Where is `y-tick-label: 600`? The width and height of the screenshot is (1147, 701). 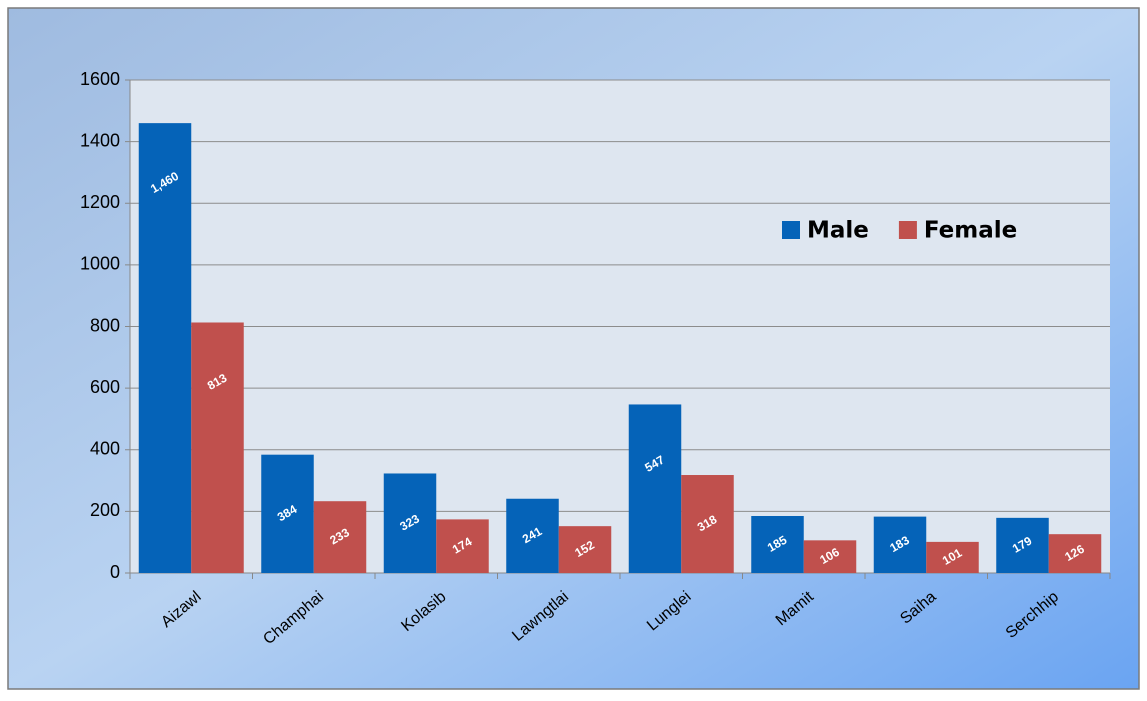
y-tick-label: 600 is located at coordinates (105, 387).